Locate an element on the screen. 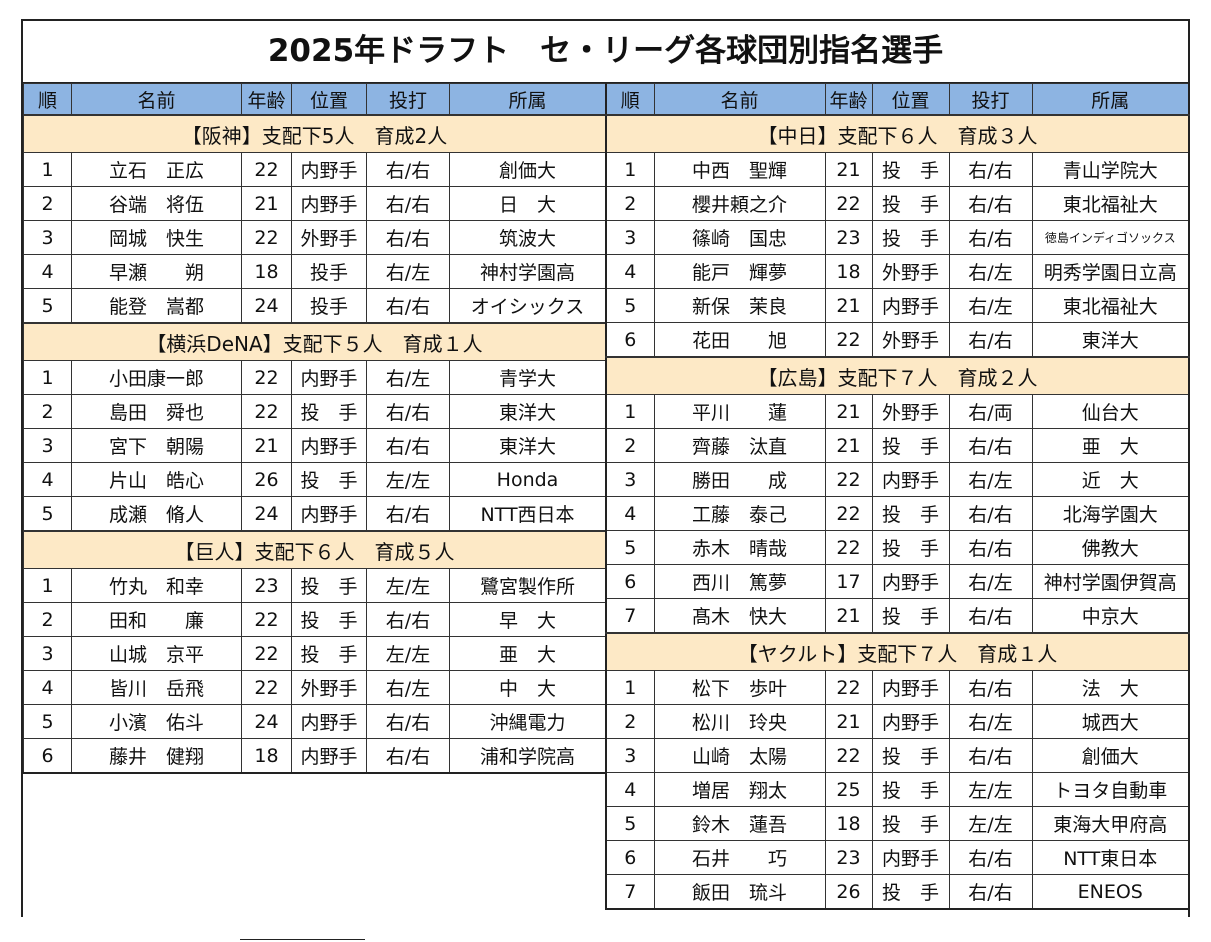 The image size is (1211, 942). table-row: 4 皆川 岳飛 22 外野手 右/左中 大 is located at coordinates (314, 687).